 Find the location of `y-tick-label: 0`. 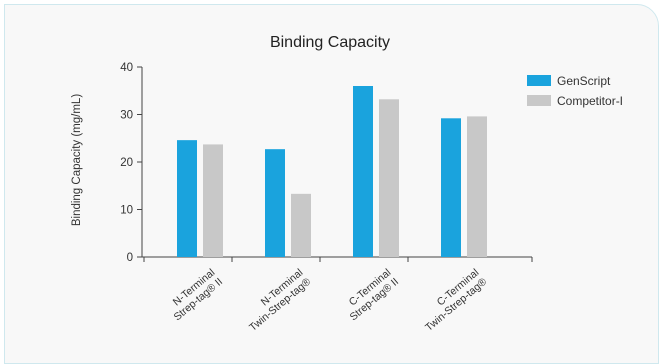

y-tick-label: 0 is located at coordinates (130, 258).